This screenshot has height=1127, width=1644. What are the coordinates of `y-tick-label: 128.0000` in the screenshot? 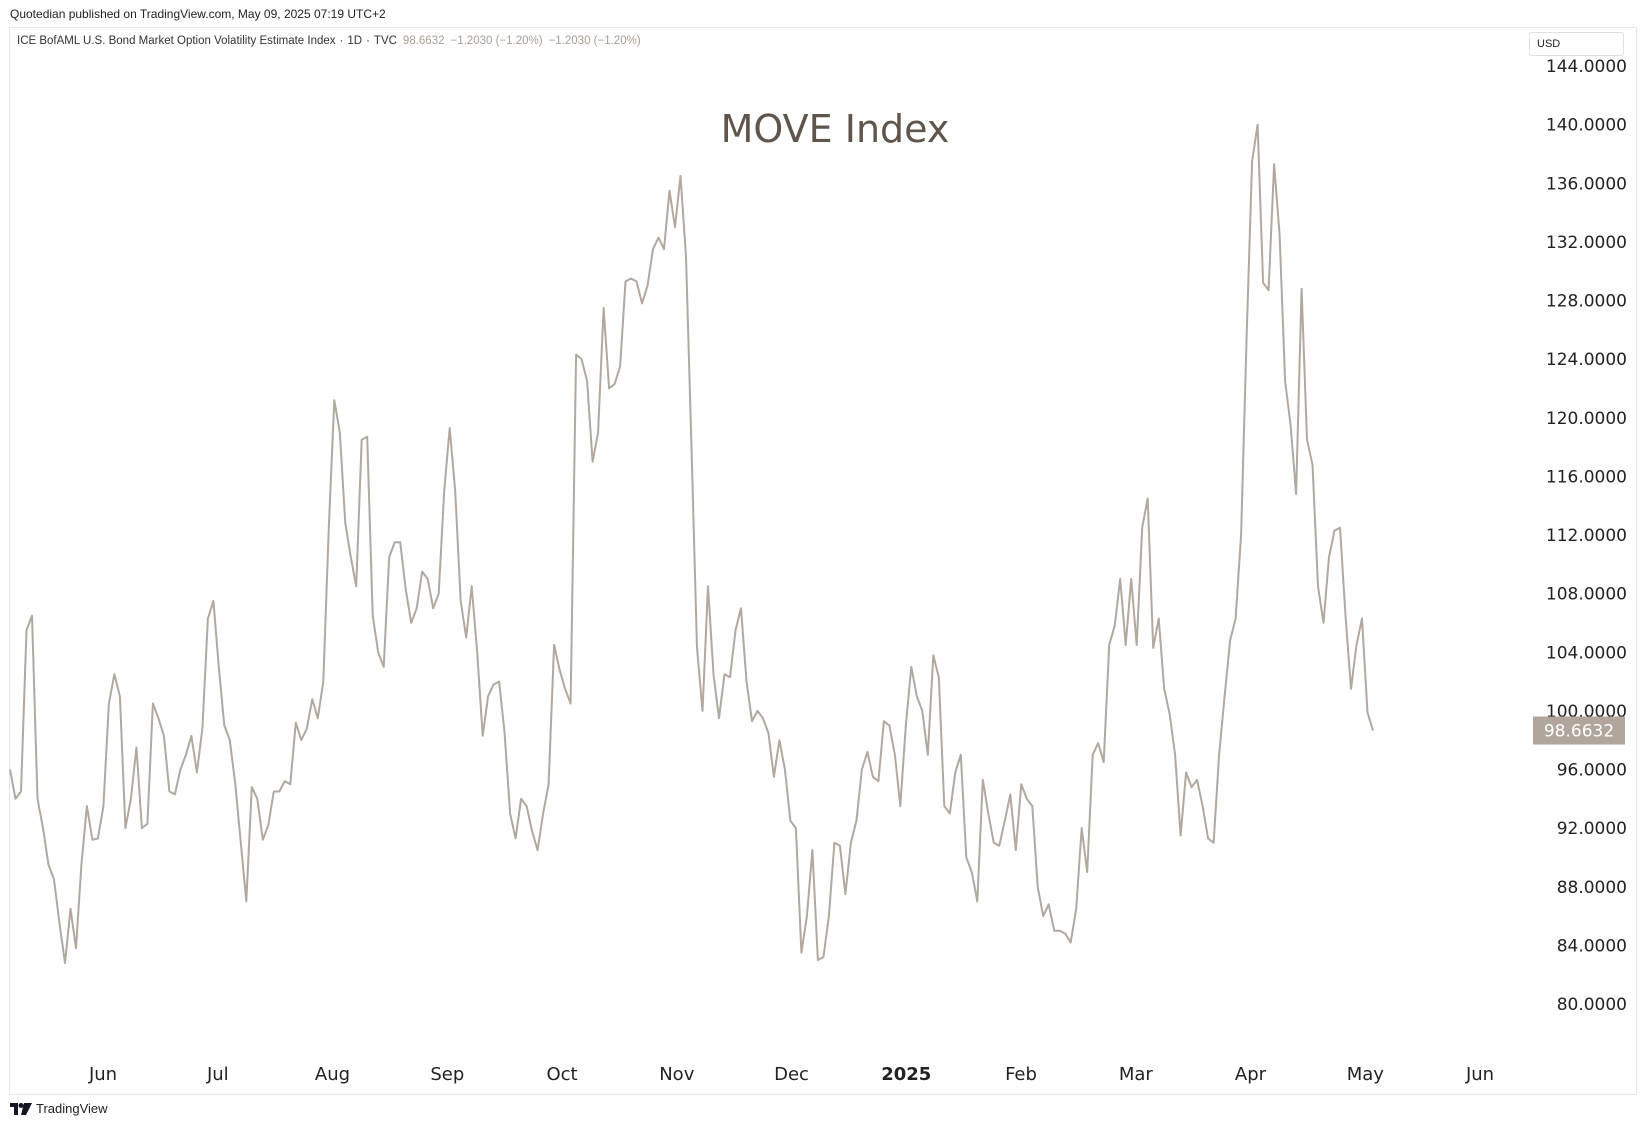 It's located at (1586, 302).